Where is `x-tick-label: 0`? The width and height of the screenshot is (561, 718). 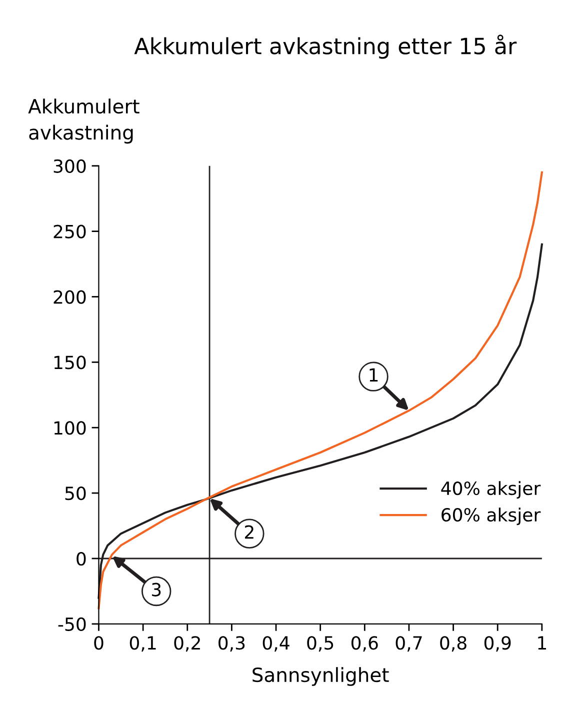 x-tick-label: 0 is located at coordinates (99, 643).